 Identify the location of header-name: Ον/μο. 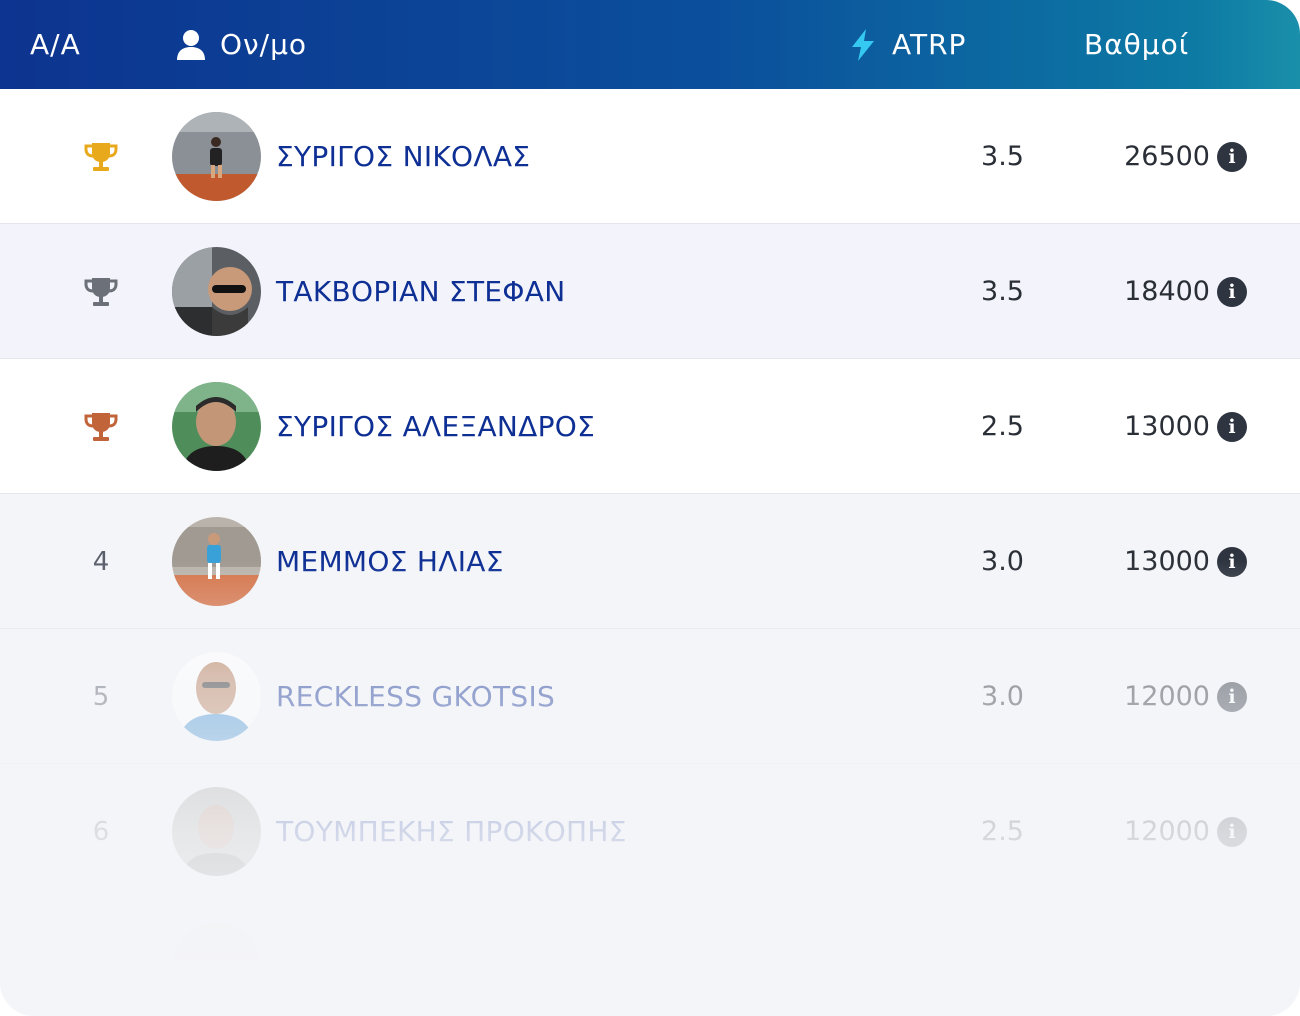
(241, 44).